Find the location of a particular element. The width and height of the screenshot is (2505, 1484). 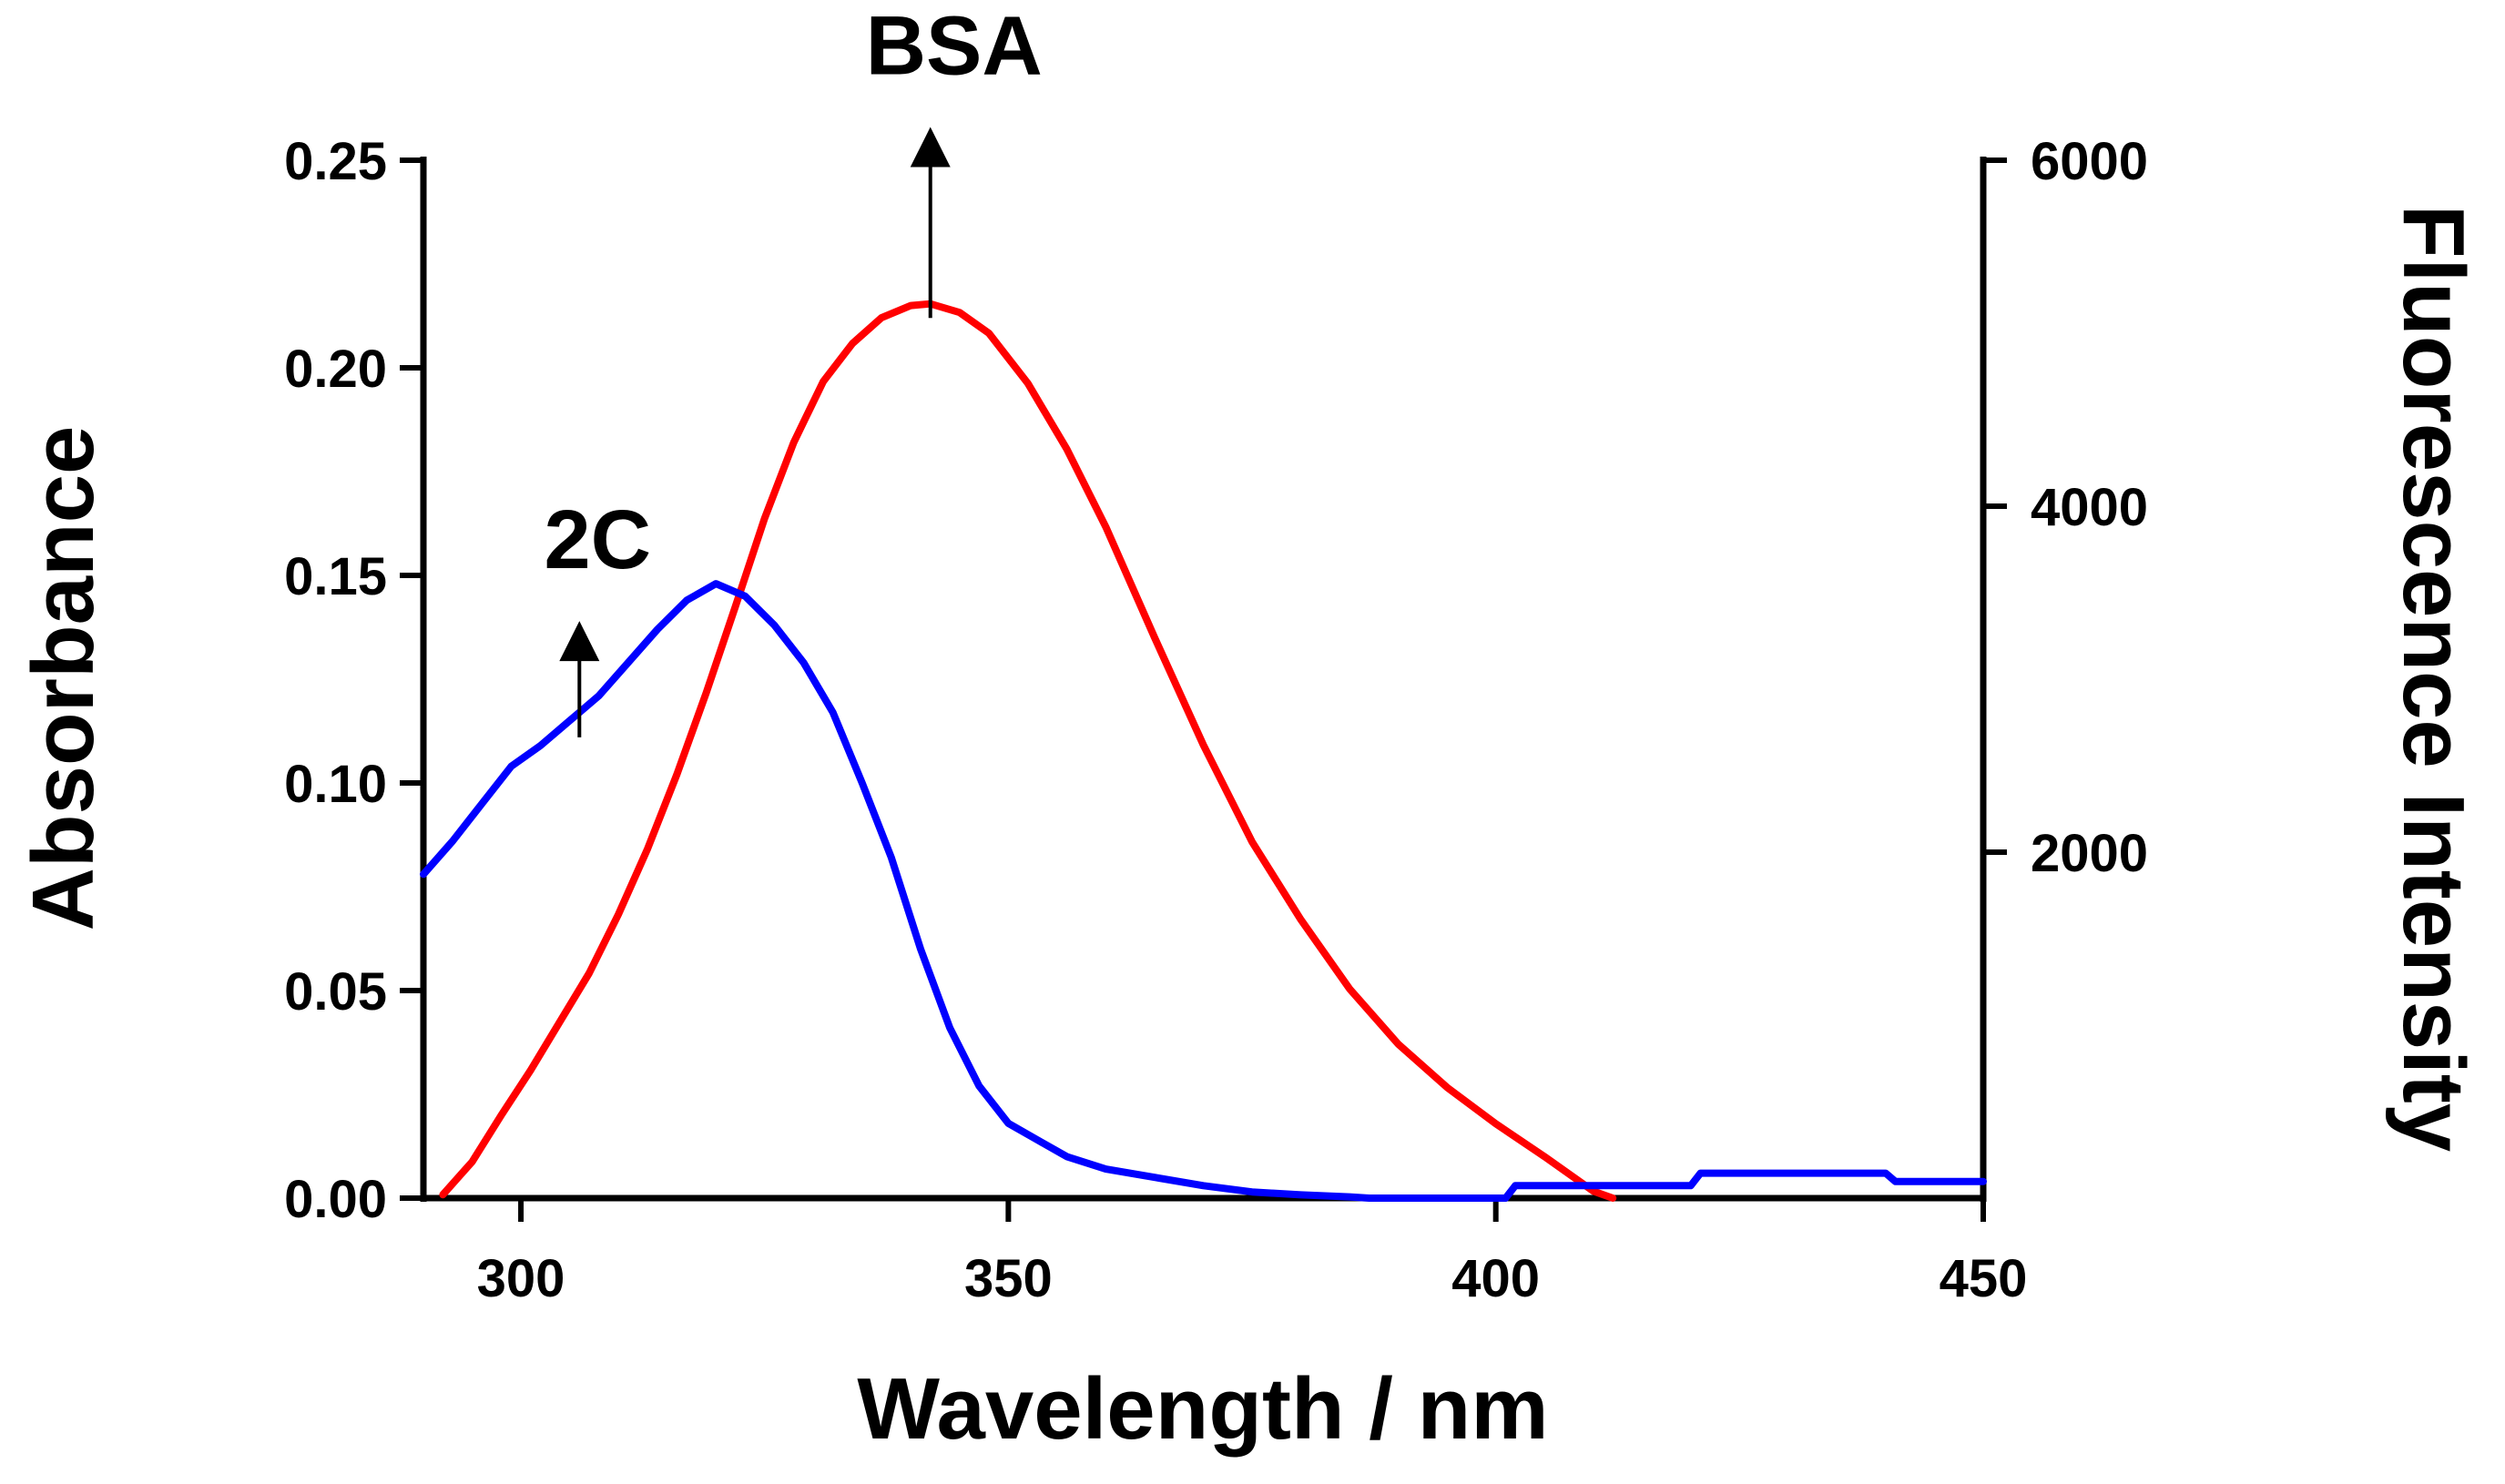

left-y-tick-label: 0.05 is located at coordinates (335, 992).